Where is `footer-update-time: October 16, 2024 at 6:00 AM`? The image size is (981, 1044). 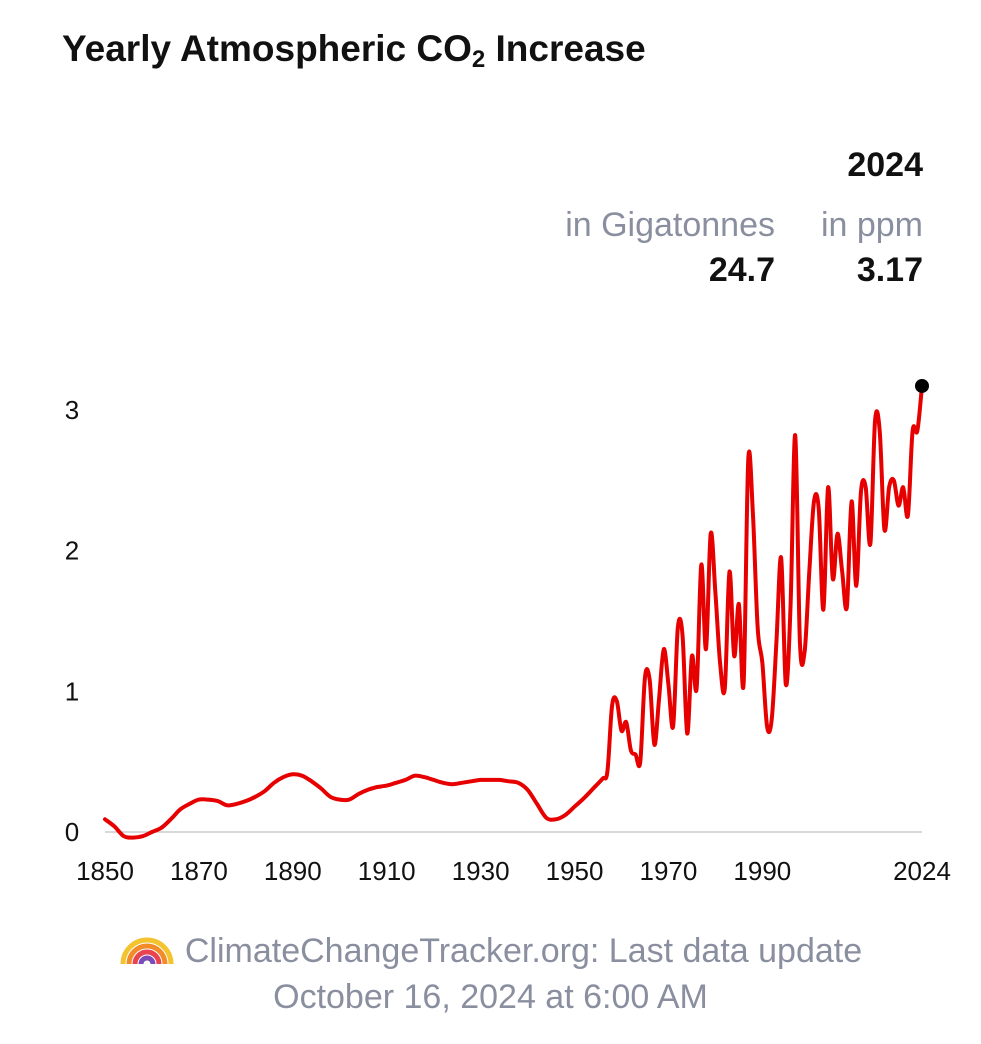 footer-update-time: October 16, 2024 at 6:00 AM is located at coordinates (490, 997).